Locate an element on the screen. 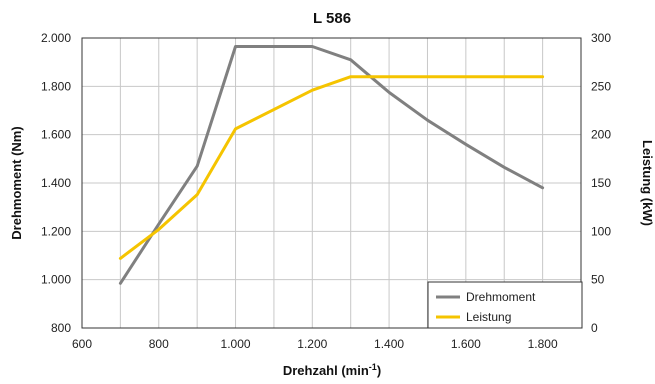 The width and height of the screenshot is (655, 384). x-axis-title: Drehzahl (min-1) is located at coordinates (332, 370).